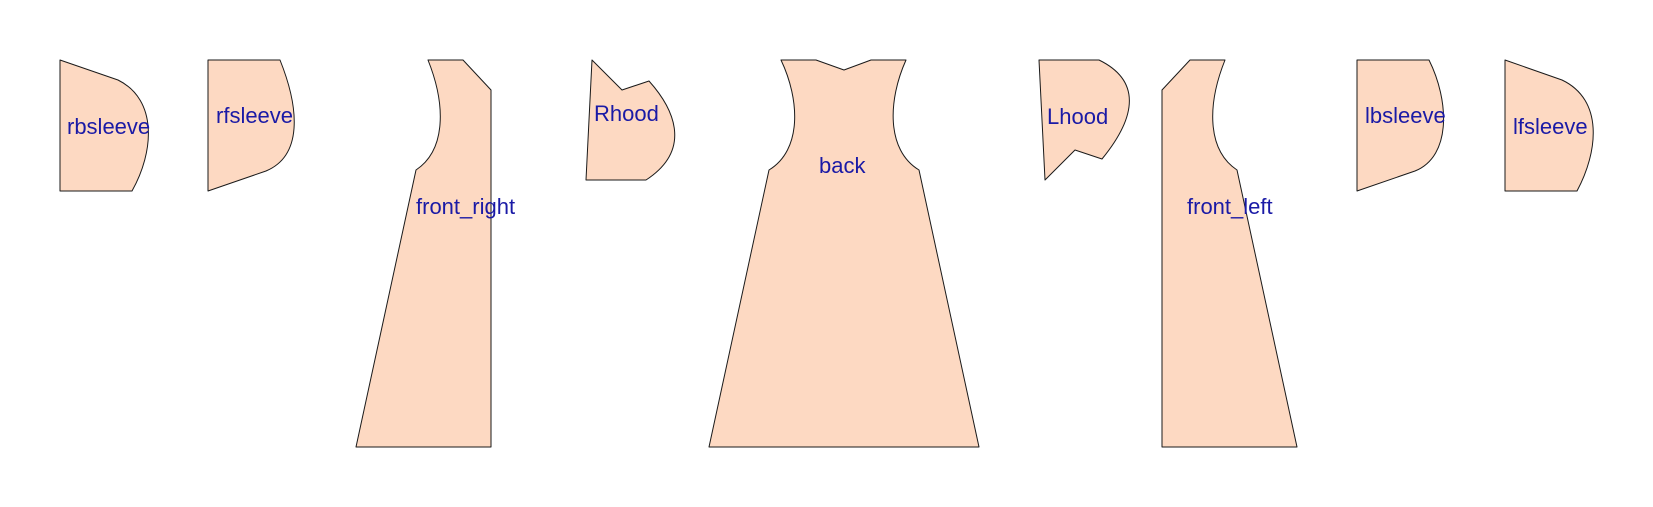 This screenshot has height=507, width=1653. Describe the element at coordinates (423, 253) in the screenshot. I see `piece-front_right-shape` at that location.